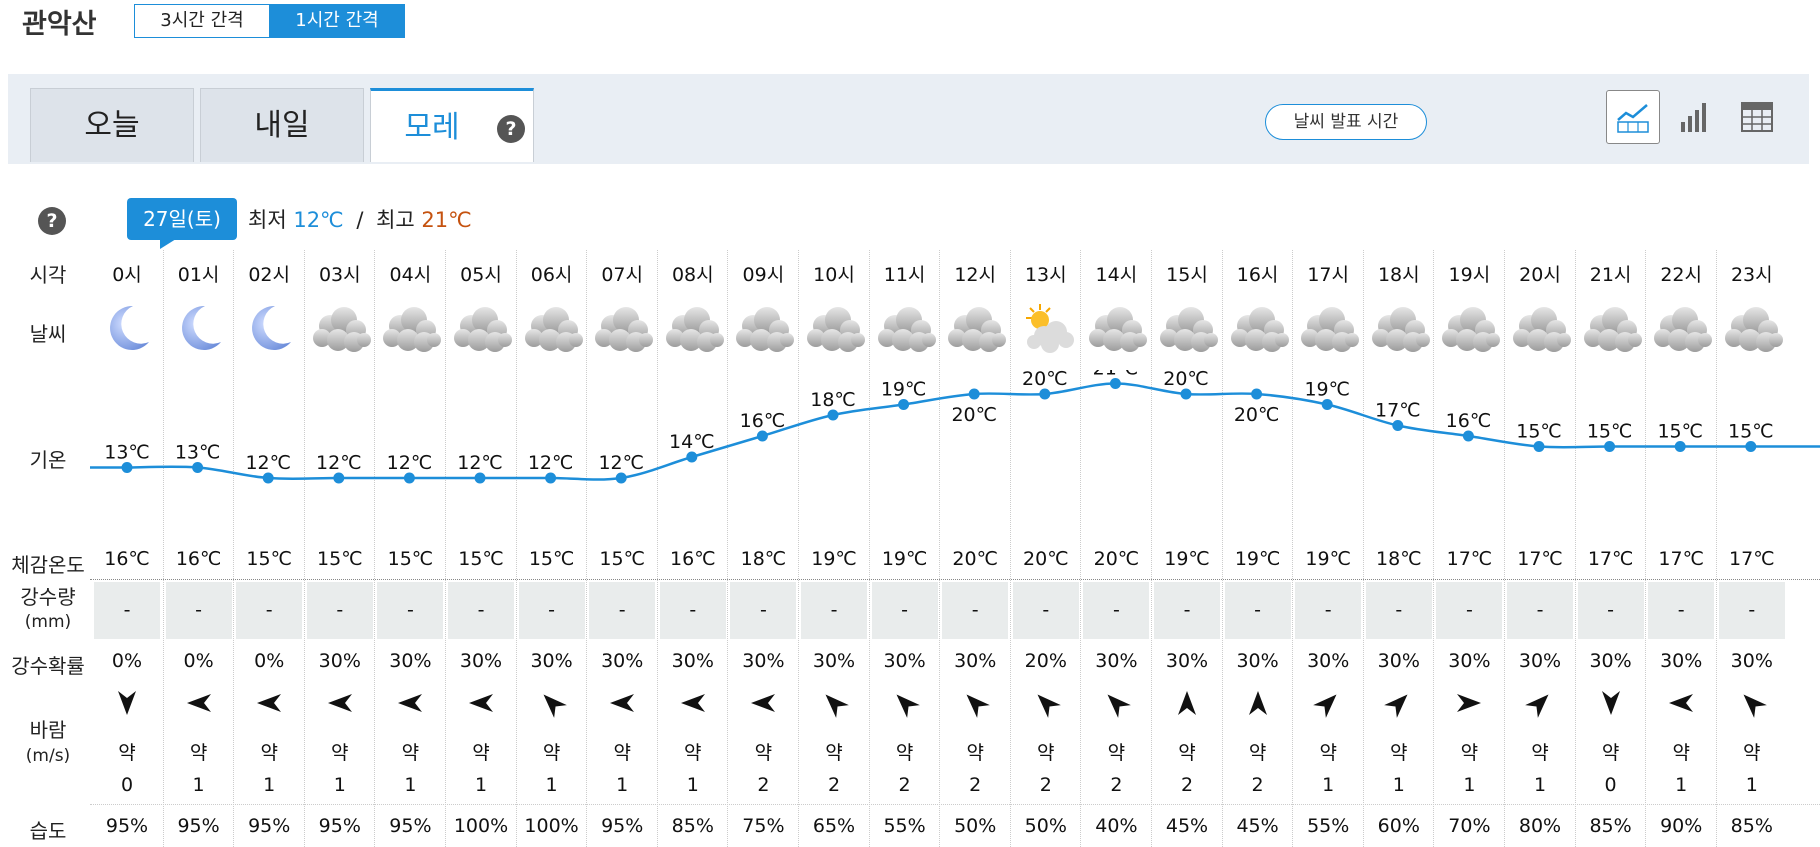  What do you see at coordinates (410, 275) in the screenshot?
I see `hour-label: 04시` at bounding box center [410, 275].